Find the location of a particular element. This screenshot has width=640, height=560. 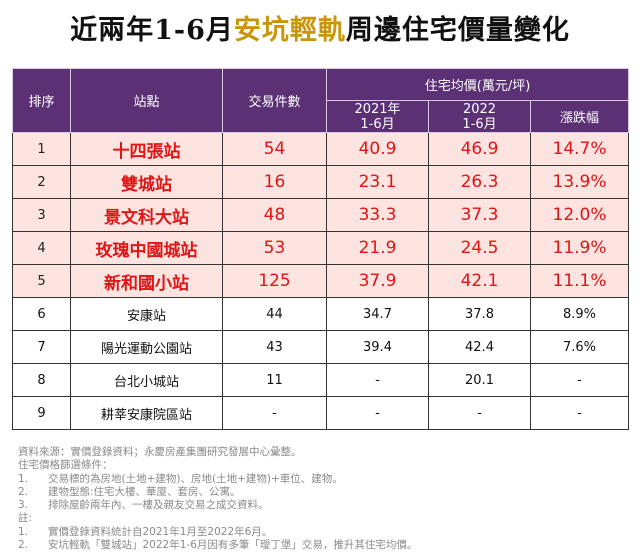

table-row: 8 台北小城站 11 - 20.1 - is located at coordinates (321, 380).